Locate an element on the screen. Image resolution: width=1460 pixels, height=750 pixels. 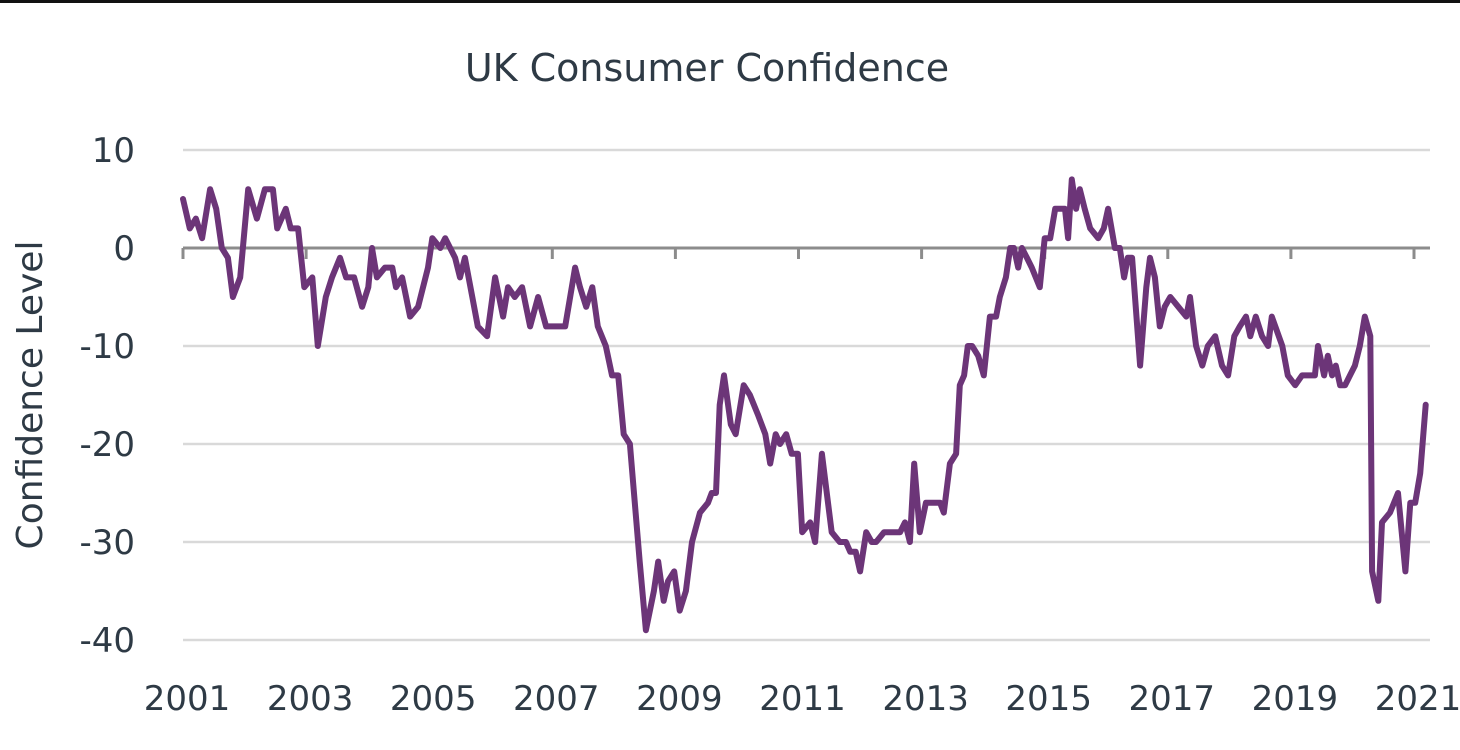
y-axis-title: Confidence Level is located at coordinates (30, 395).